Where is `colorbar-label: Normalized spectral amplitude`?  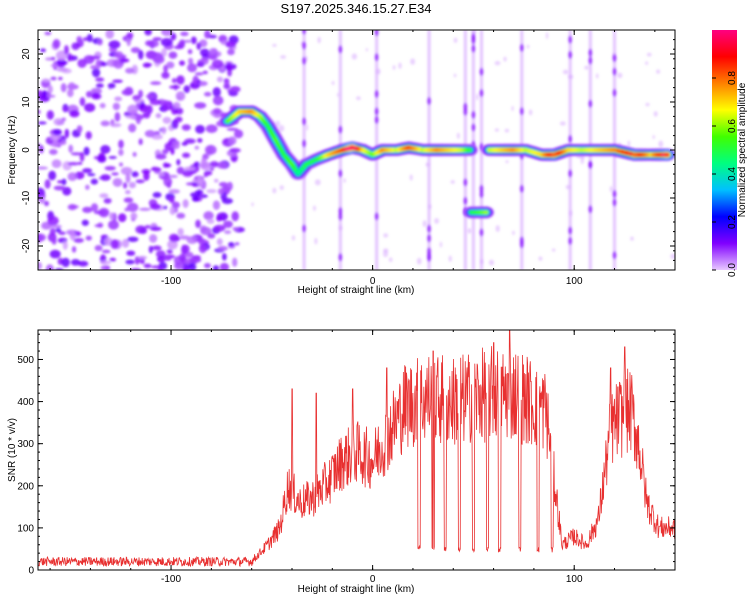
colorbar-label: Normalized spectral amplitude is located at coordinates (742, 149).